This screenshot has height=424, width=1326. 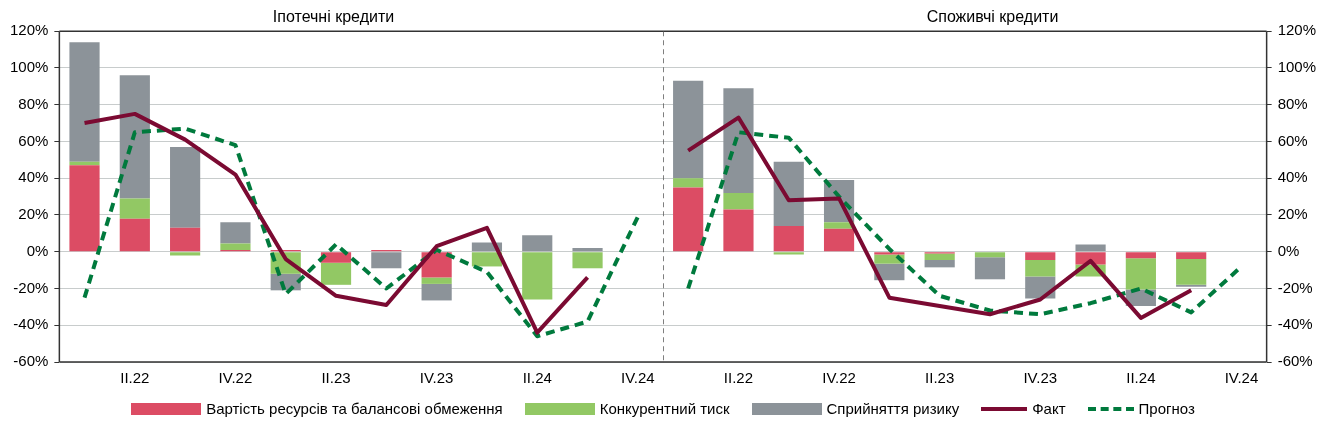 What do you see at coordinates (992, 17) in the screenshot?
I see `chart-title: Споживчі кредити` at bounding box center [992, 17].